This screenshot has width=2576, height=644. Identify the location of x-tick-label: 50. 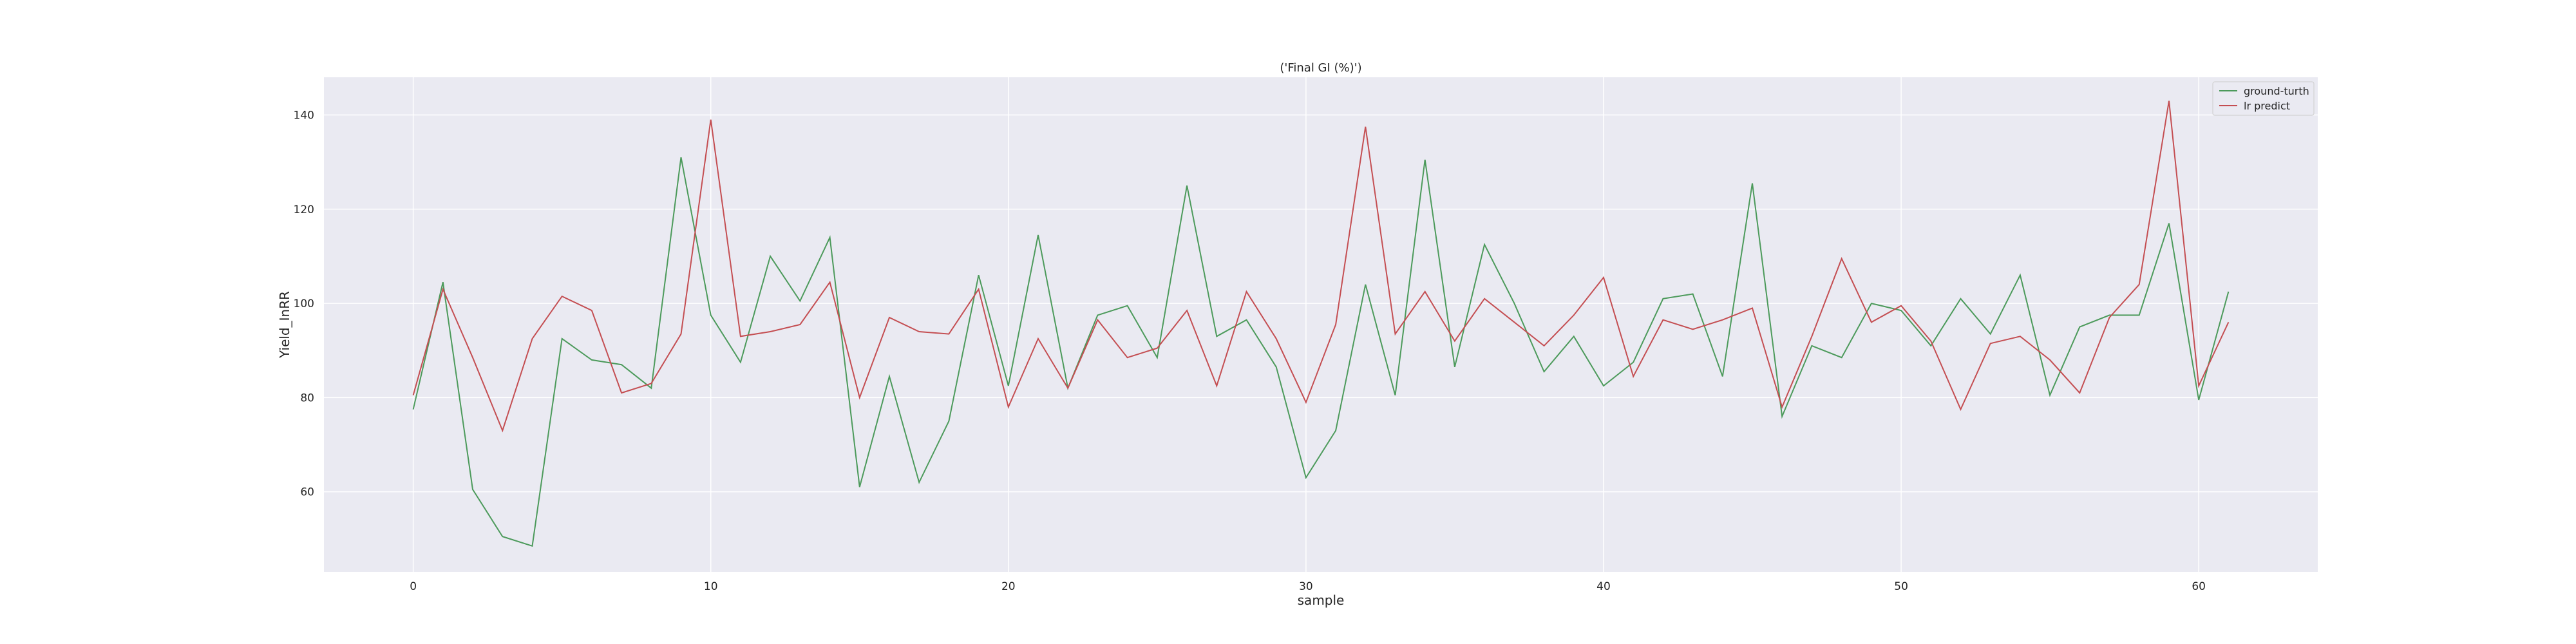
(1901, 587).